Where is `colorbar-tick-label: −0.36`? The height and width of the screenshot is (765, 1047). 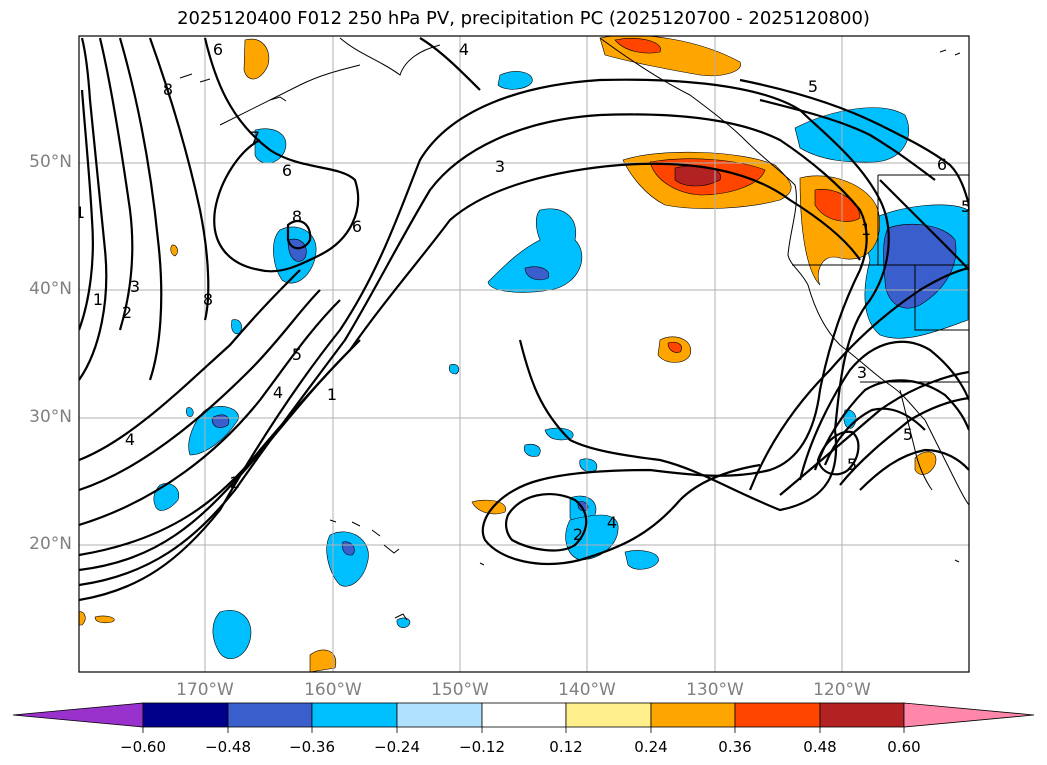 colorbar-tick-label: −0.36 is located at coordinates (312, 747).